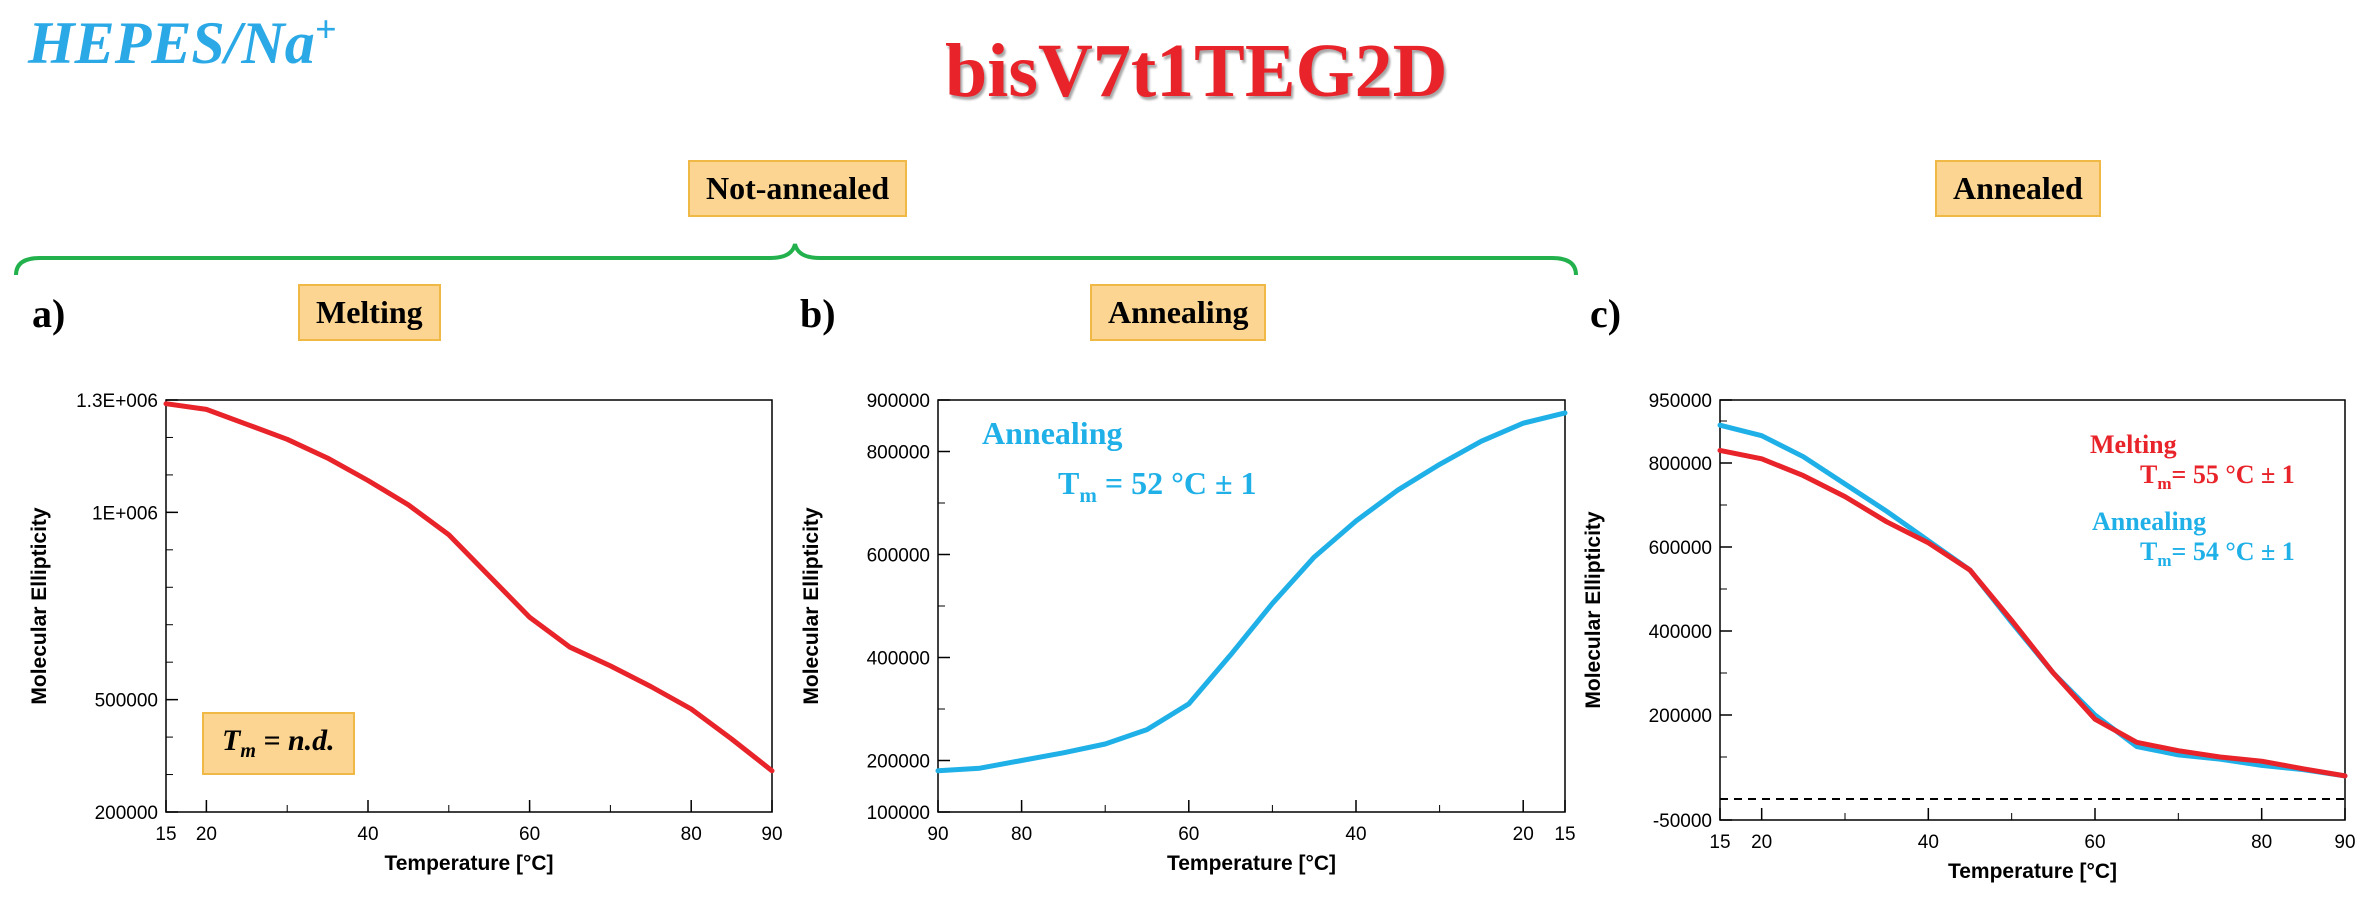  Describe the element at coordinates (1682, 821) in the screenshot. I see `y-tick-label-c: -50000` at that location.